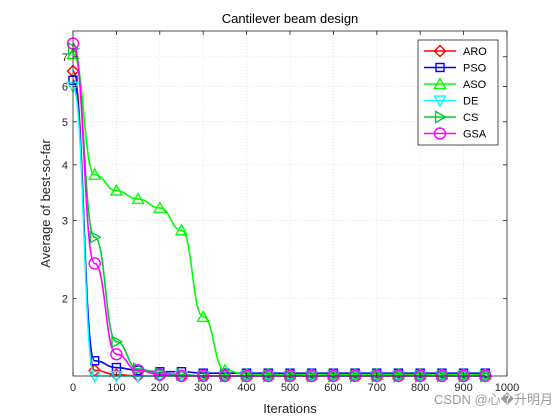  Describe the element at coordinates (455, 84) in the screenshot. I see `legend-entry-aso: ASO` at that location.